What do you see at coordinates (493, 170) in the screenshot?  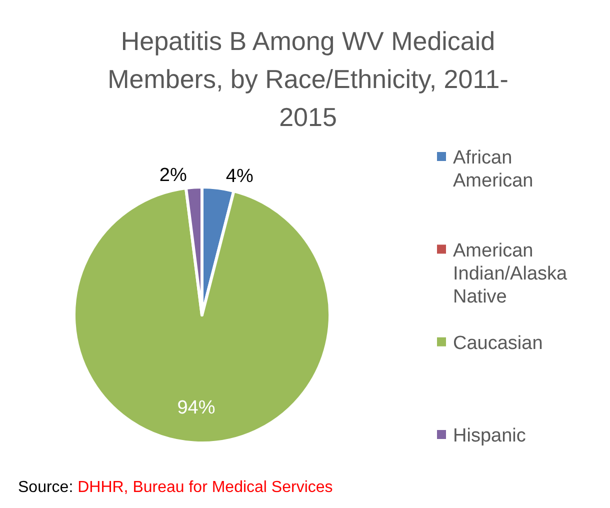 I see `legend-label: African American` at bounding box center [493, 170].